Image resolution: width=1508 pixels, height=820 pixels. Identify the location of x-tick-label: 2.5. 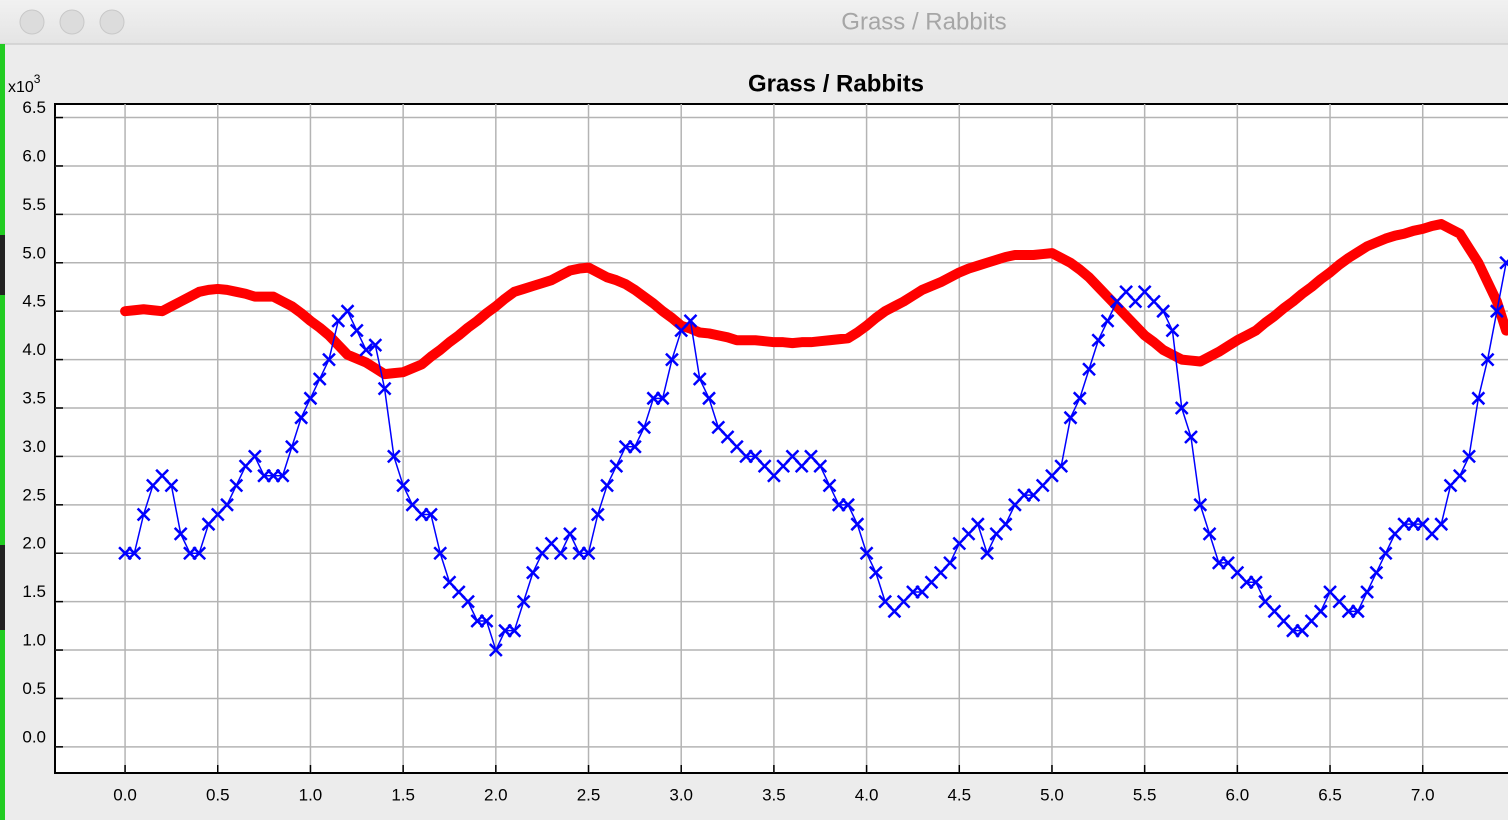
(589, 794).